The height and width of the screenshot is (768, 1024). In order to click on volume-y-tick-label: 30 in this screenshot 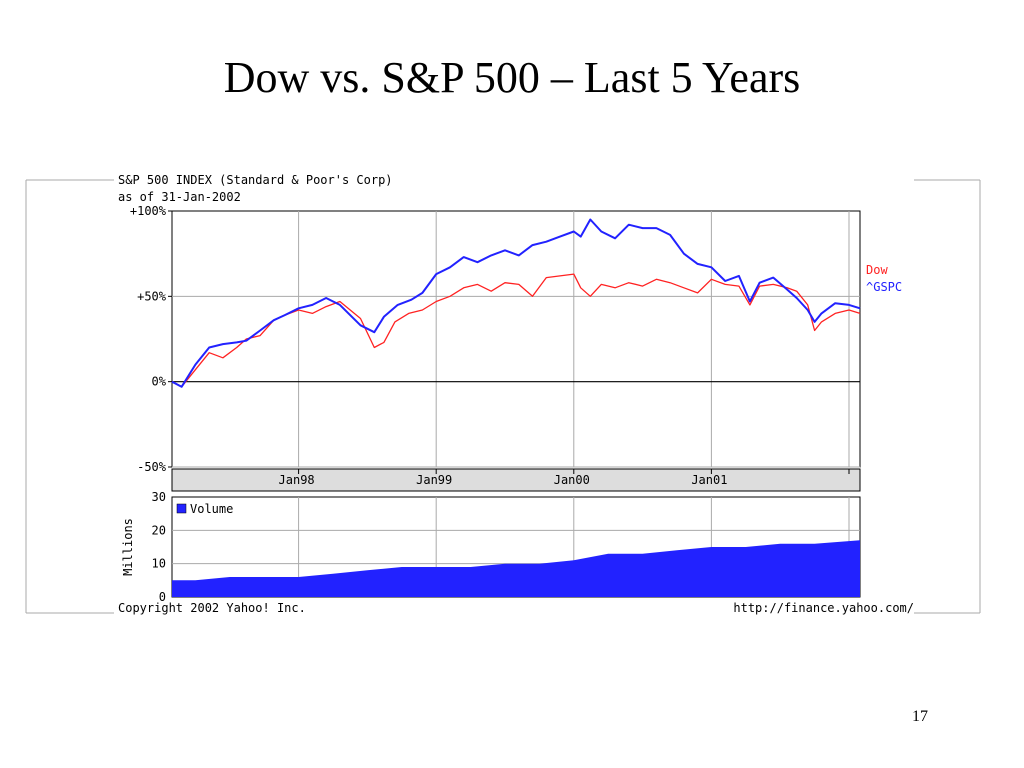, I will do `click(159, 497)`.